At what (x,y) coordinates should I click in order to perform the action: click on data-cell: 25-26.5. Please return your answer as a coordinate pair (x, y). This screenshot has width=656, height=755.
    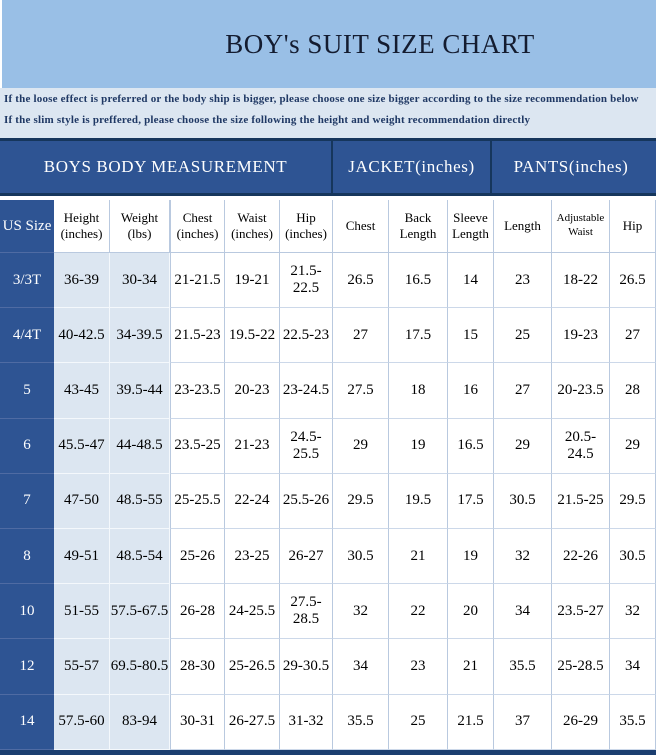
    Looking at the image, I should click on (252, 667).